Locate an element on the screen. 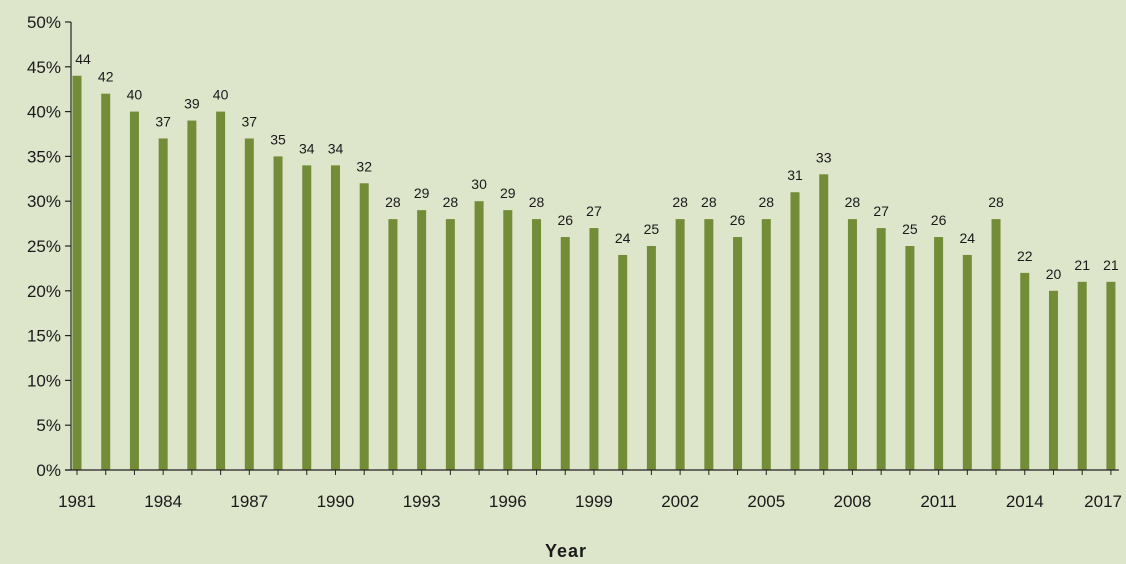  bar-1984 is located at coordinates (163, 304).